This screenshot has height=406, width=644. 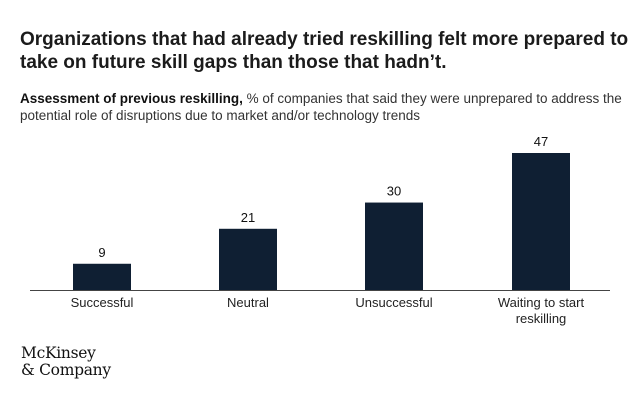 I want to click on data-label-3: 47, so click(x=541, y=141).